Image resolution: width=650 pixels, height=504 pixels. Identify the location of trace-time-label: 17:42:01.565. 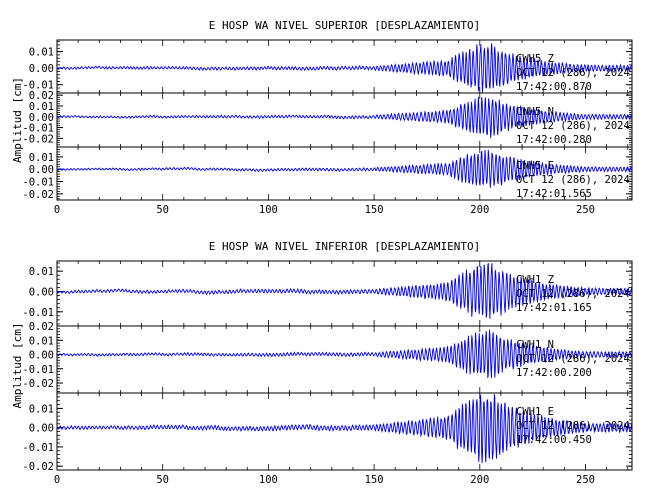
(554, 194).